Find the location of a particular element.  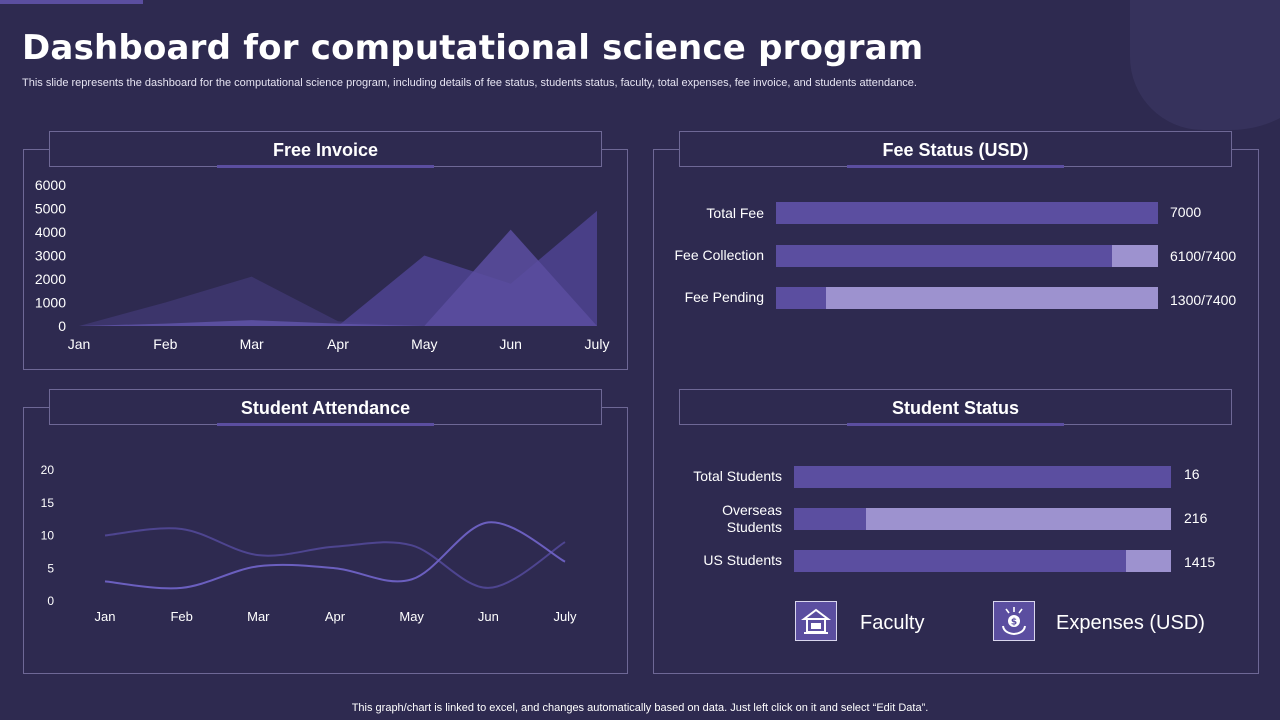

building-icon is located at coordinates (816, 621).